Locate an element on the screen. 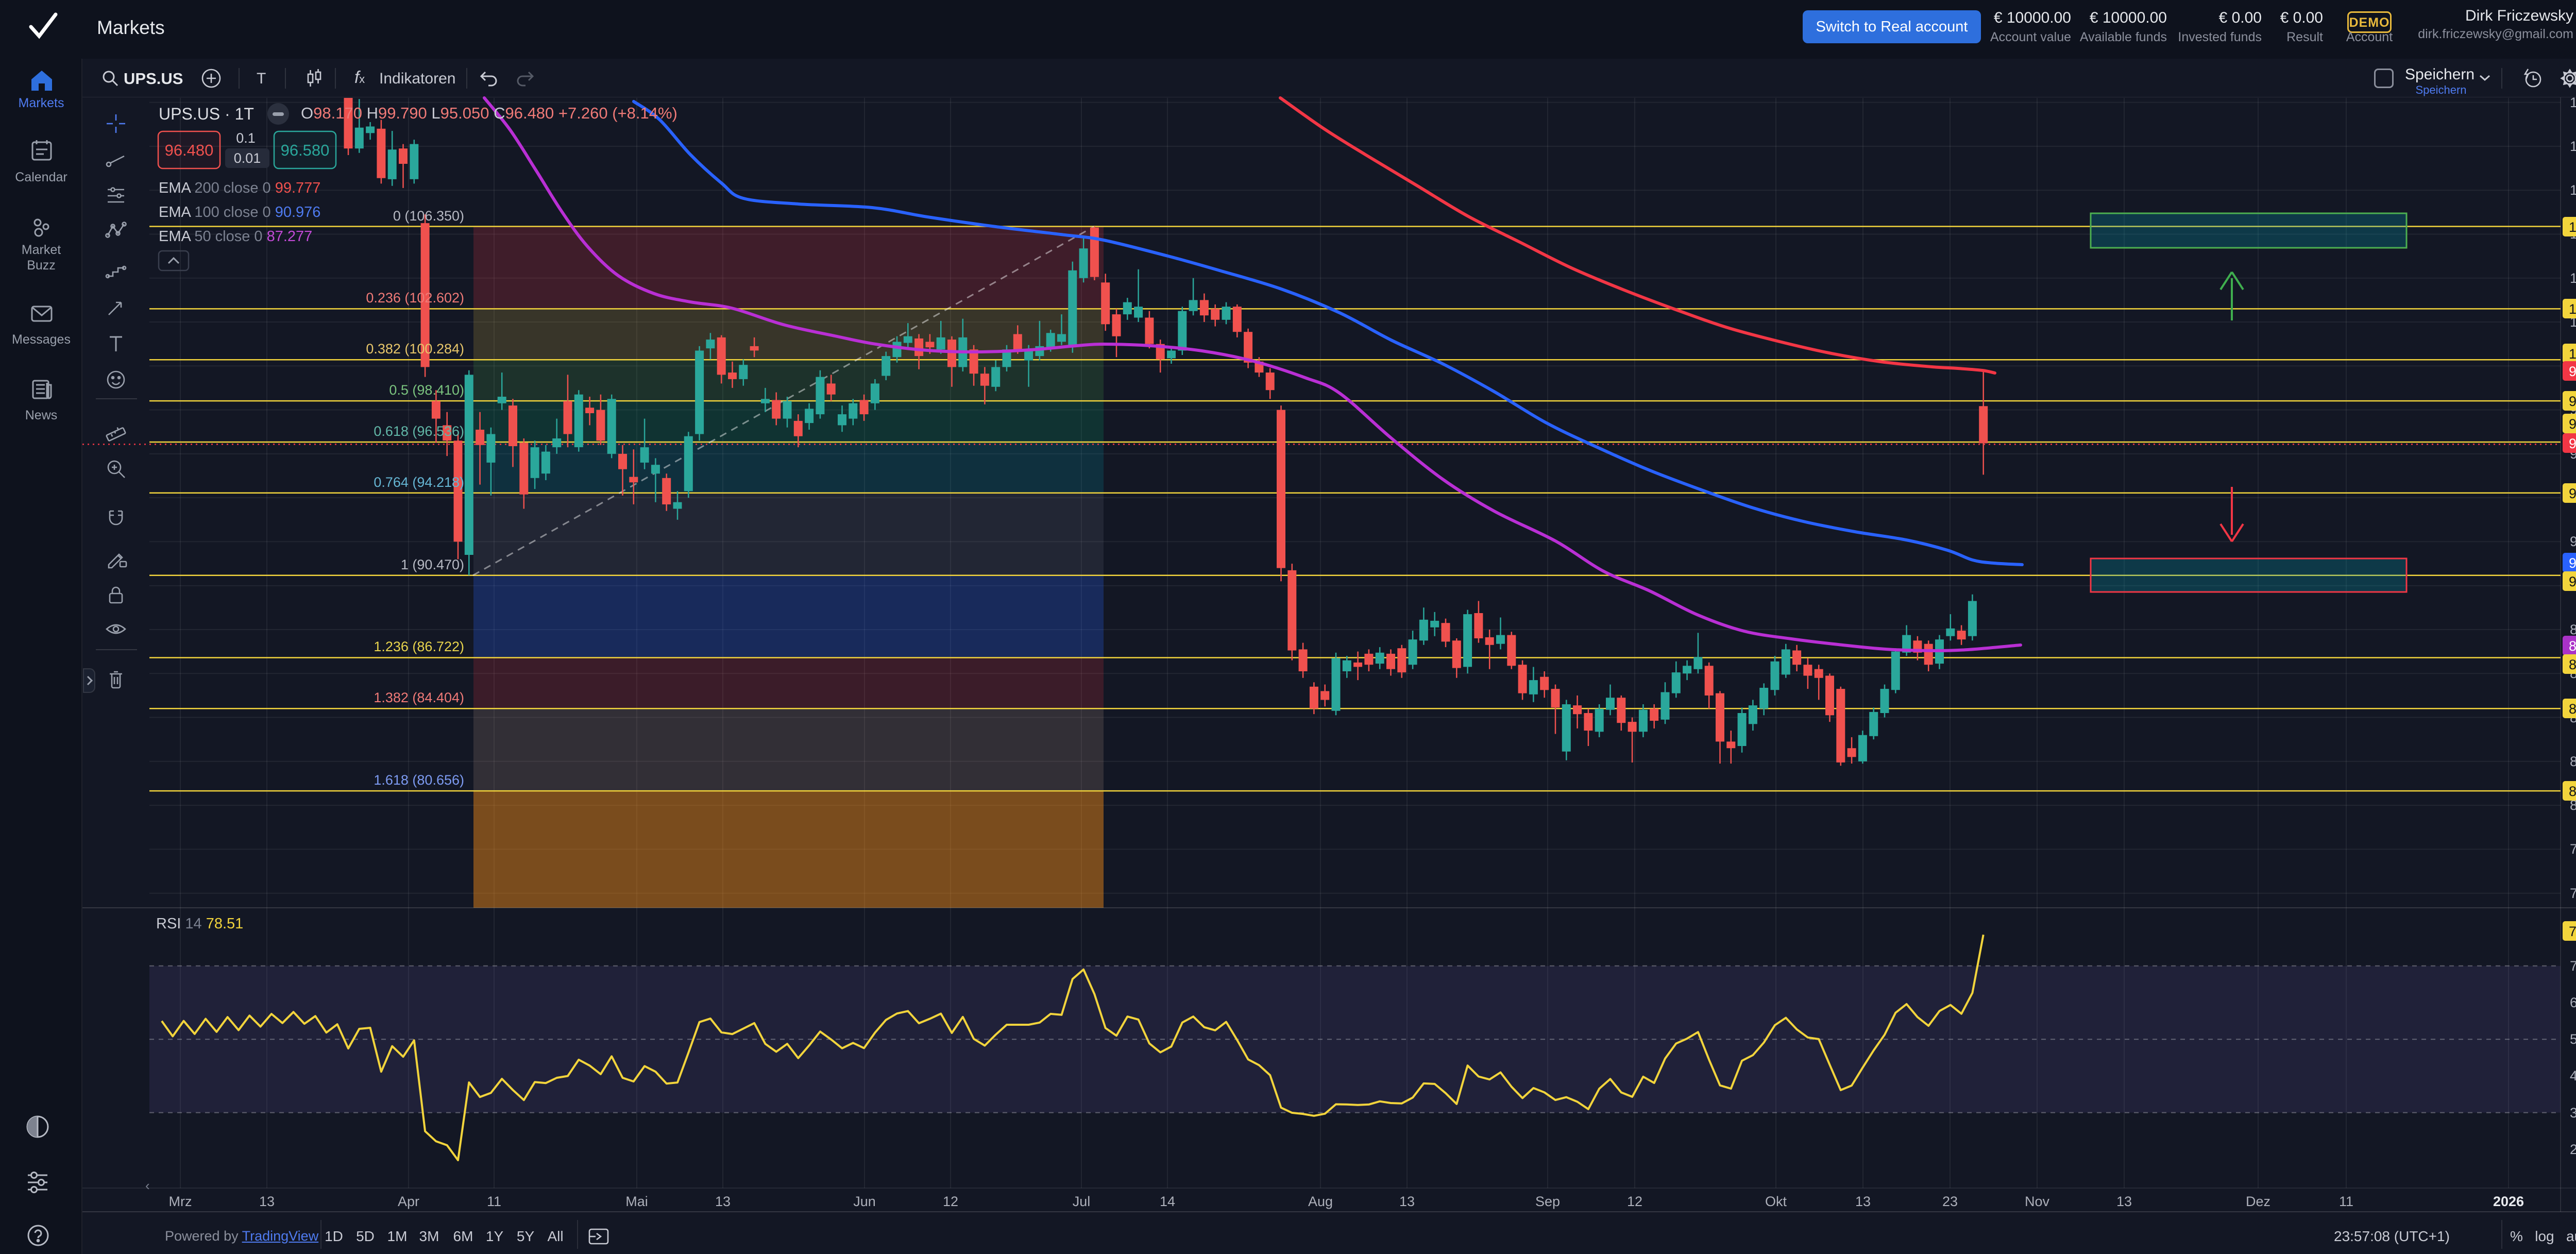 The height and width of the screenshot is (1254, 2576). svg-text: 40.00 is located at coordinates (2573, 1076).